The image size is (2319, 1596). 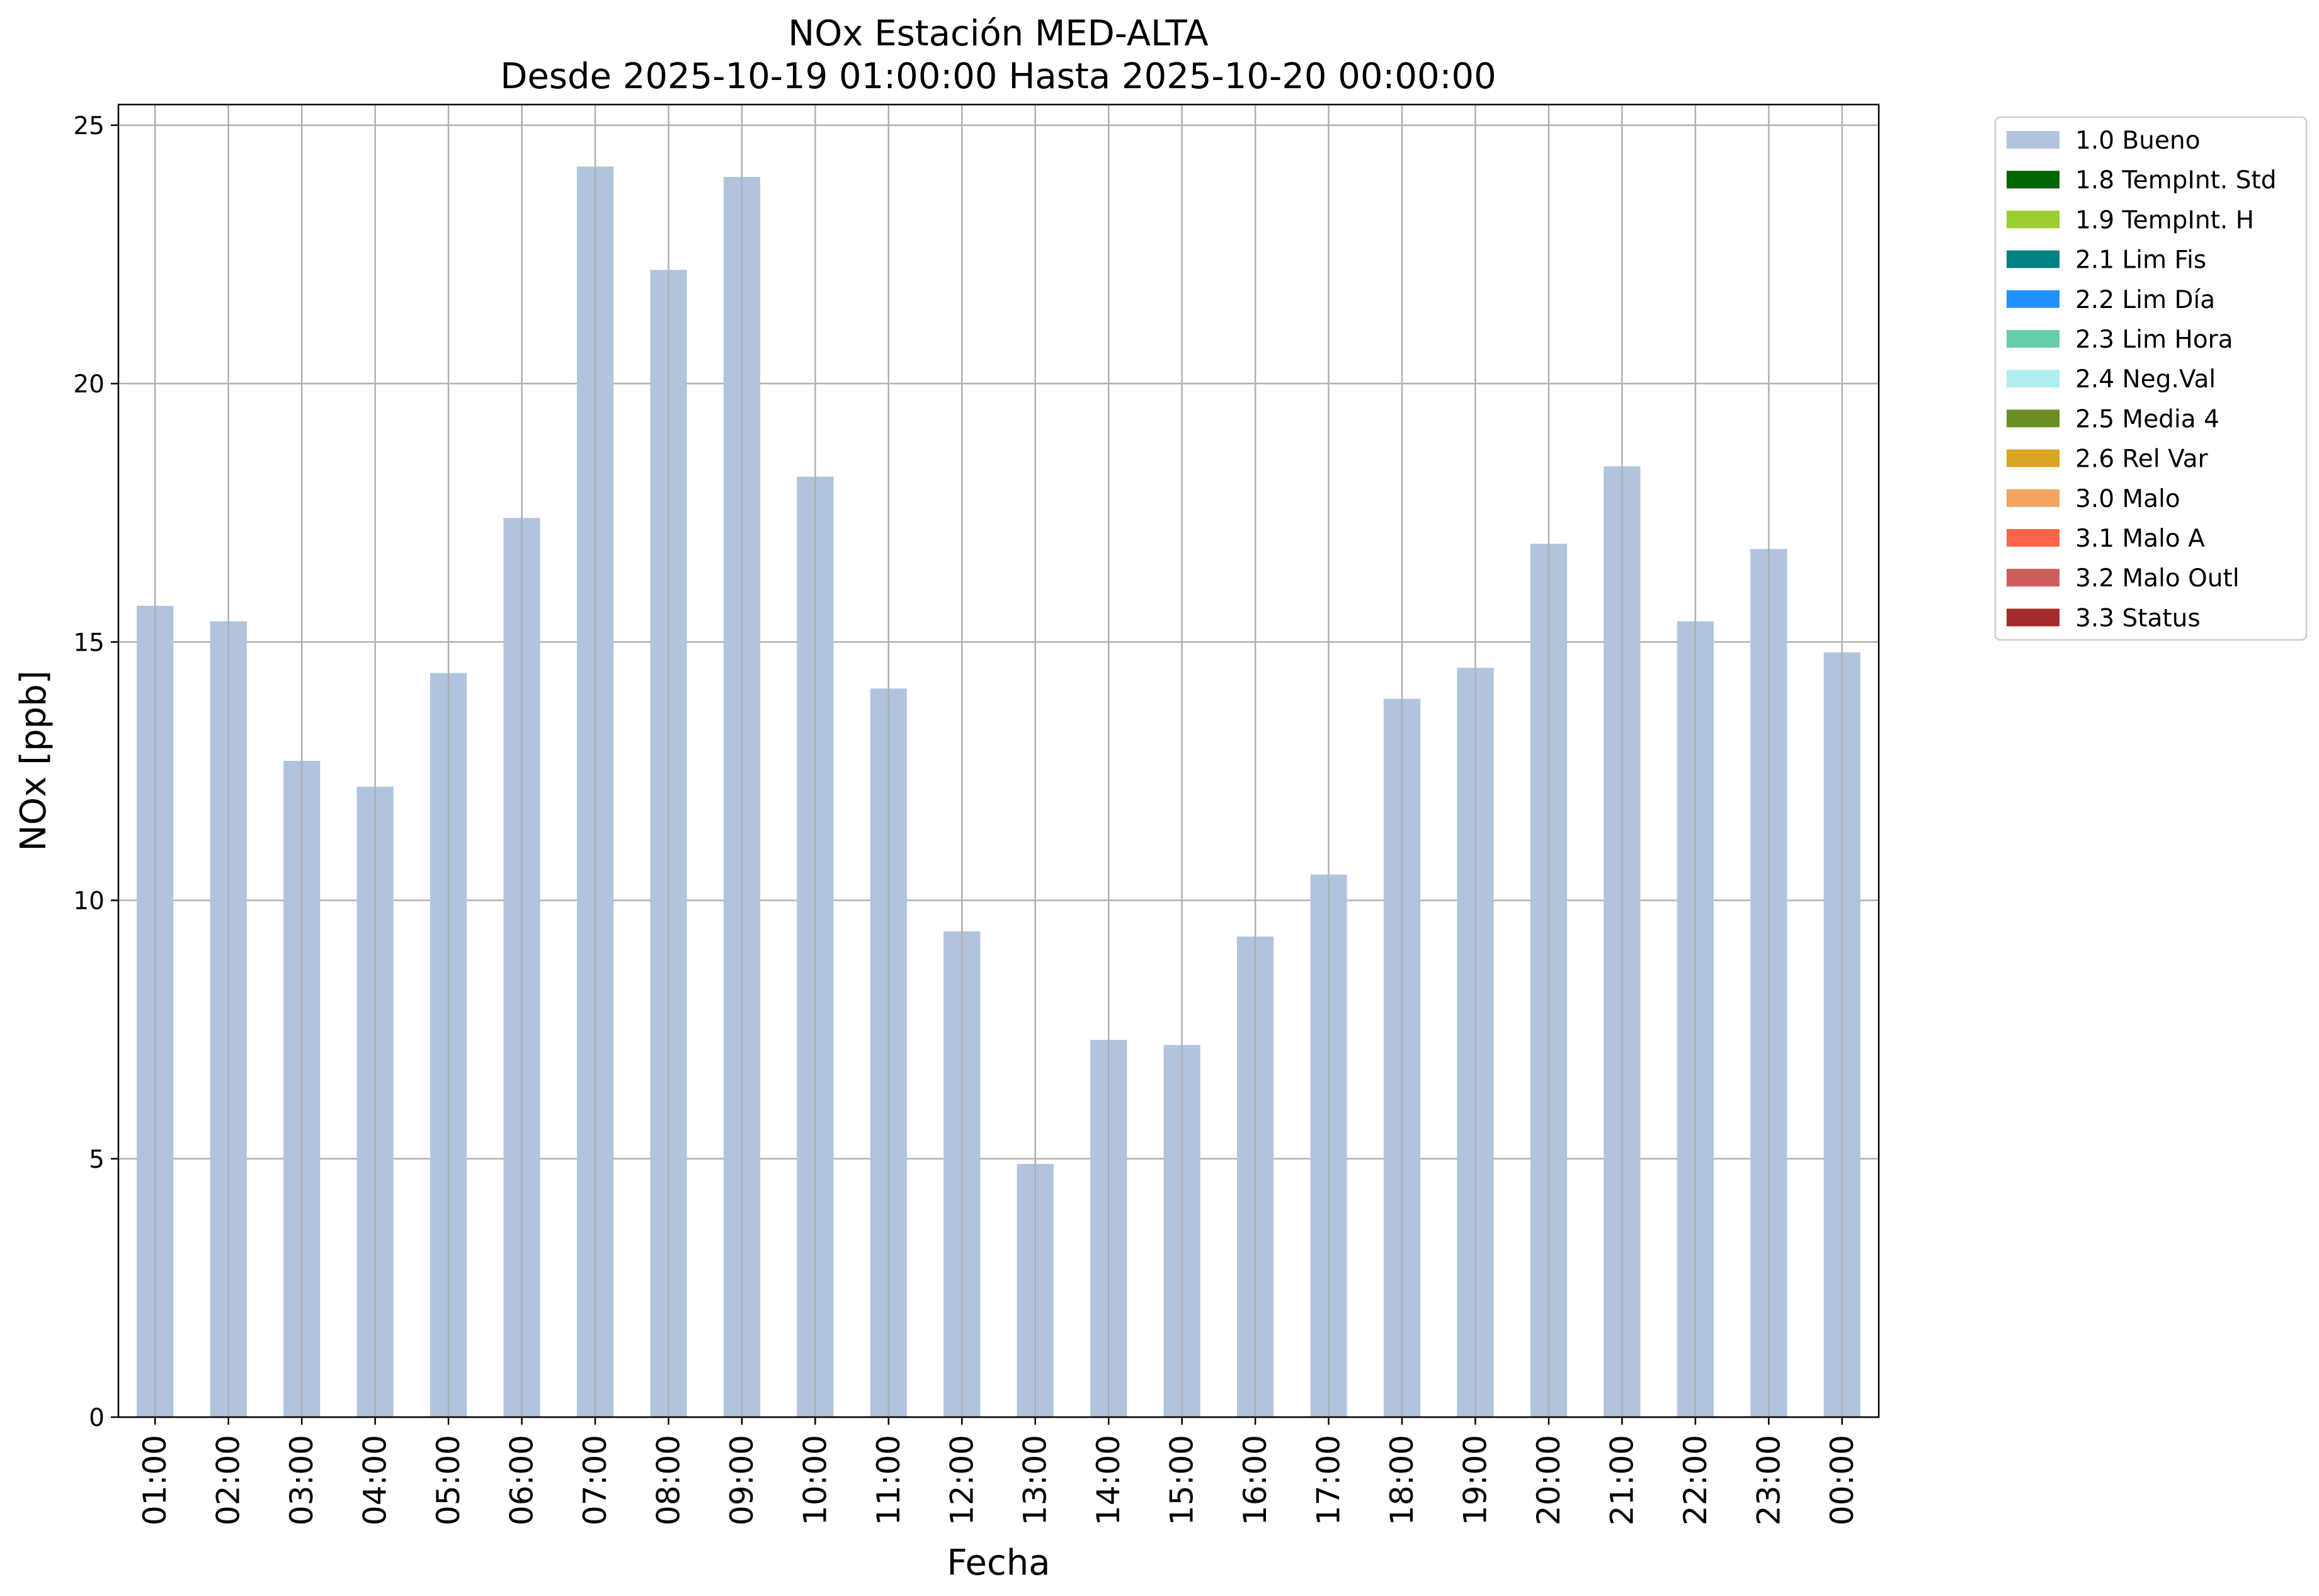 What do you see at coordinates (1695, 1480) in the screenshot?
I see `x-tick-label: 22:00` at bounding box center [1695, 1480].